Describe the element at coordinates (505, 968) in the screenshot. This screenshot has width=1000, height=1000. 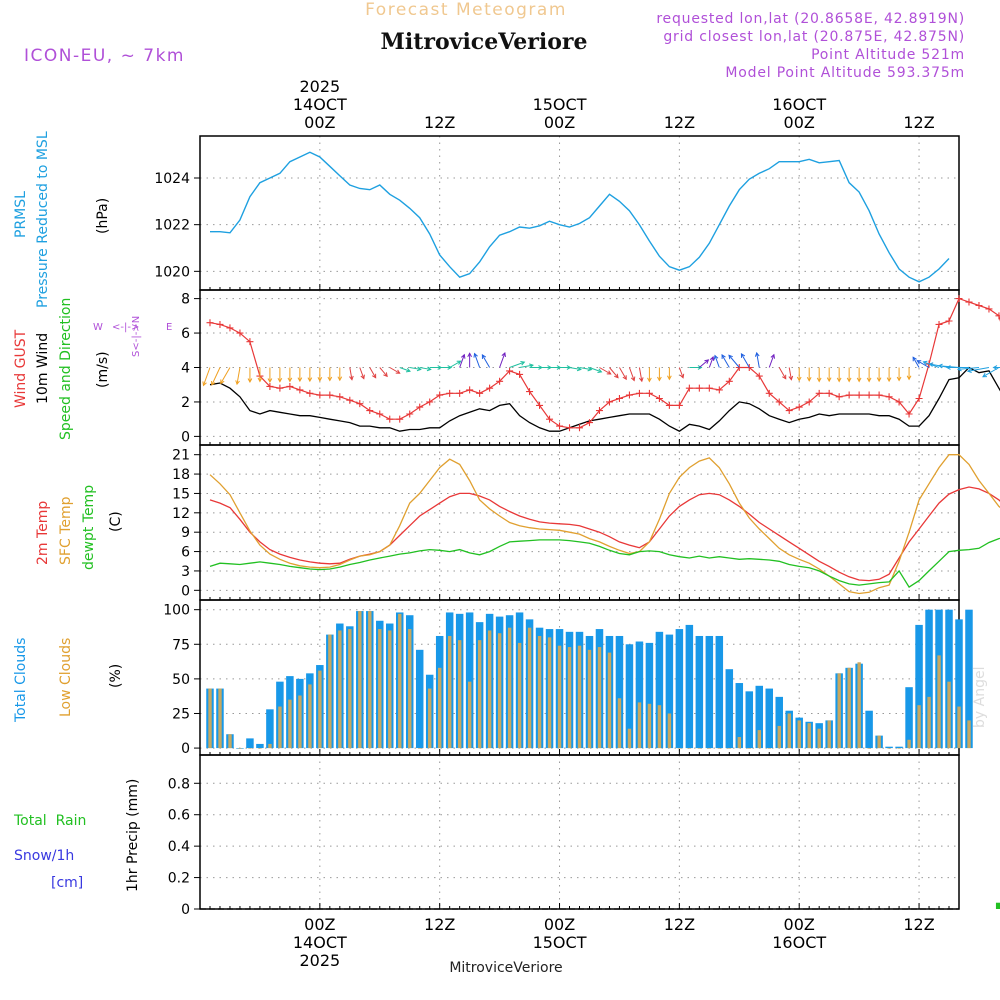
I see `footer-station: MitroviceVeriore` at that location.